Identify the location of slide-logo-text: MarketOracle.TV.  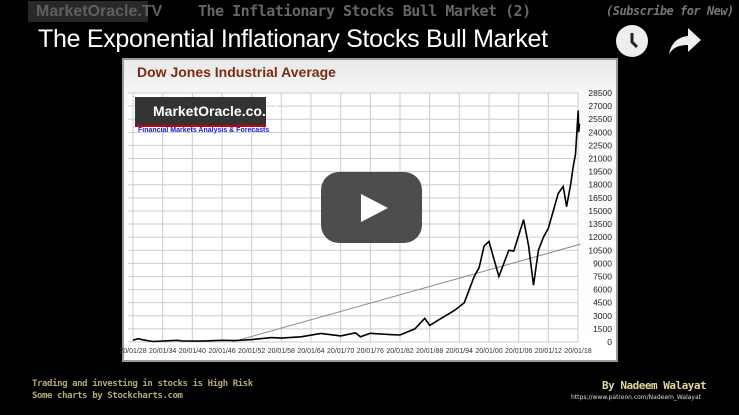
(99, 11).